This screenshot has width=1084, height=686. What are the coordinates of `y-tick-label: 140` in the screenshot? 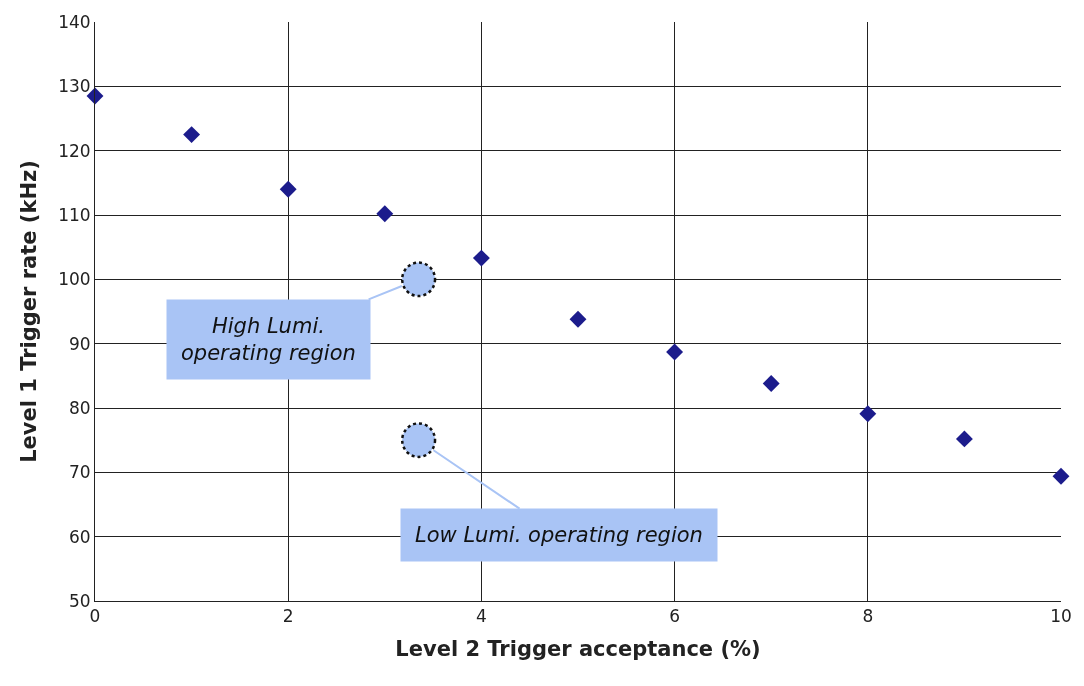 It's located at (74, 21).